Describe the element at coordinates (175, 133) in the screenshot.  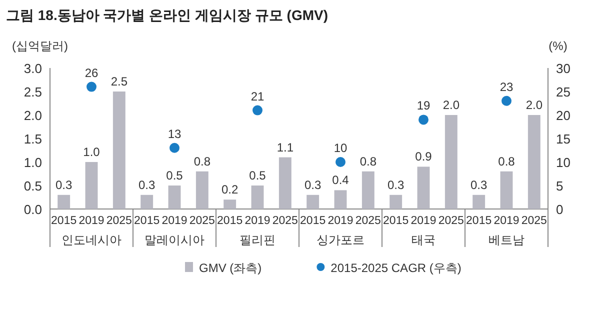
I see `data-label: 13` at that location.